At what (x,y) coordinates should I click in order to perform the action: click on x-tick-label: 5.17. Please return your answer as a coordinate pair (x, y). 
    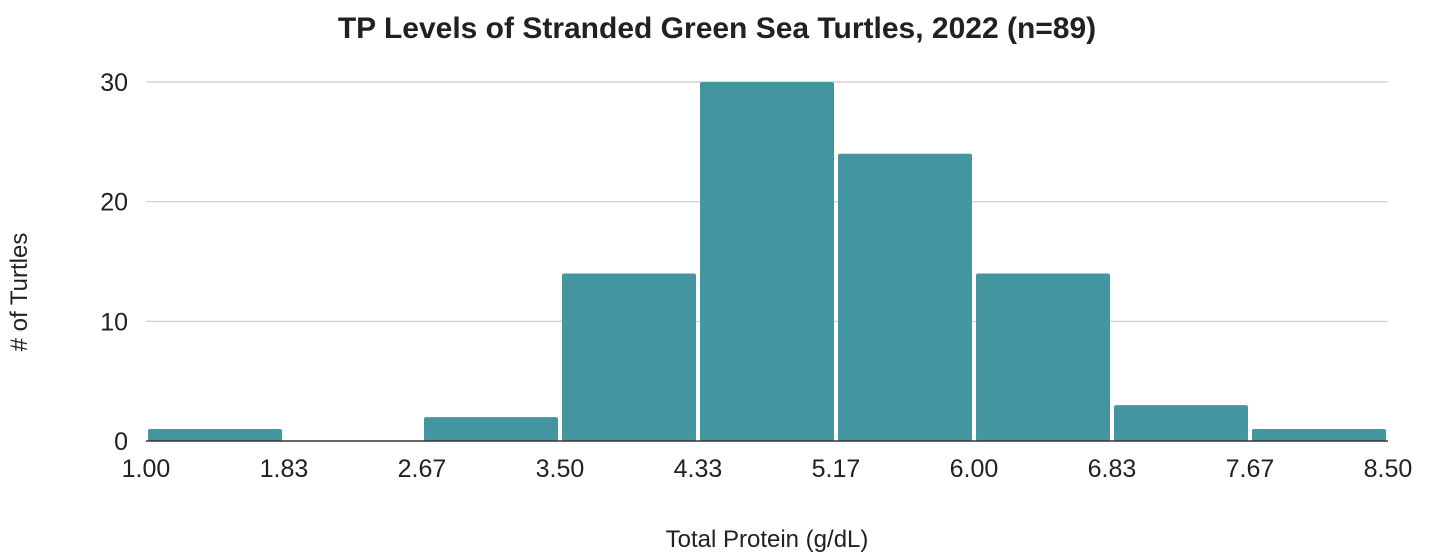
    Looking at the image, I should click on (836, 469).